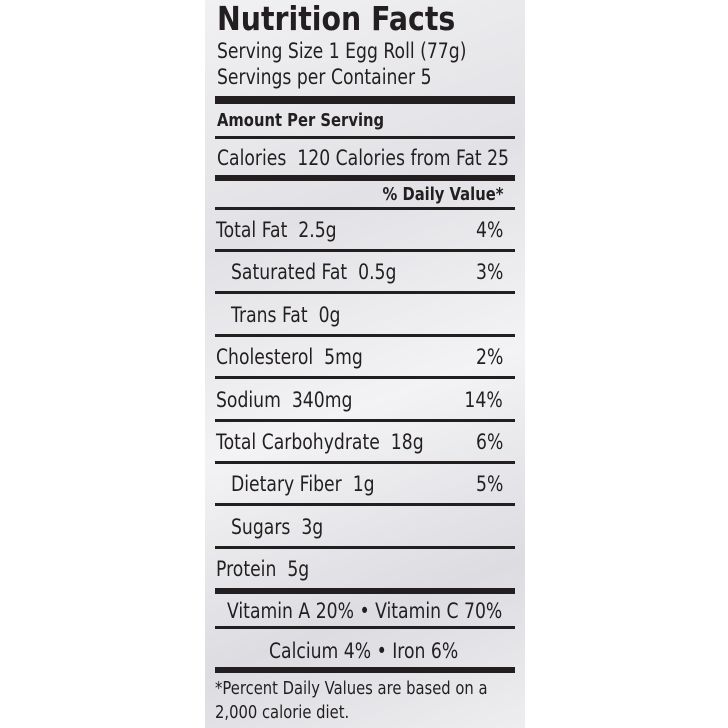 The image size is (728, 728). Describe the element at coordinates (363, 484) in the screenshot. I see `nutrient-amount: 1g` at that location.